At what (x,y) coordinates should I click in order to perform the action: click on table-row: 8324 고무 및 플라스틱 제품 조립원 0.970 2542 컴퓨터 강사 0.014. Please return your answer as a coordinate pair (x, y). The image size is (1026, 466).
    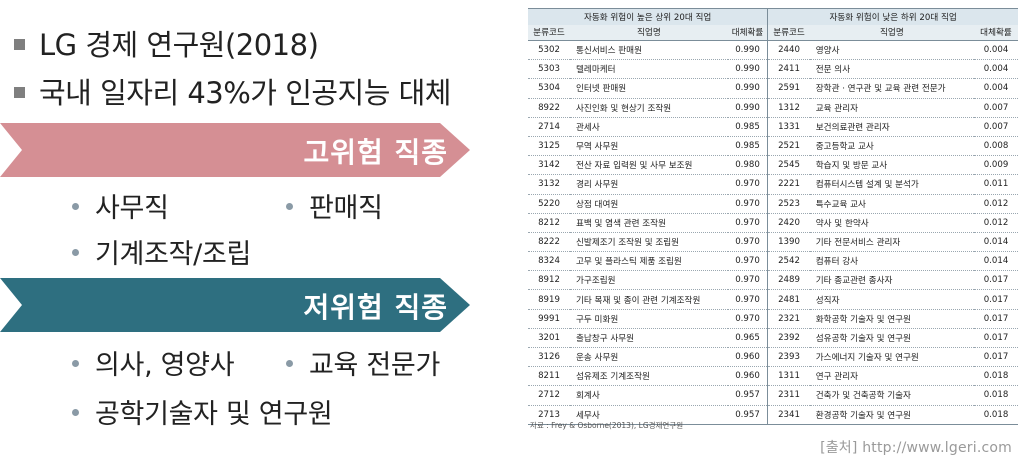
    Looking at the image, I should click on (773, 261).